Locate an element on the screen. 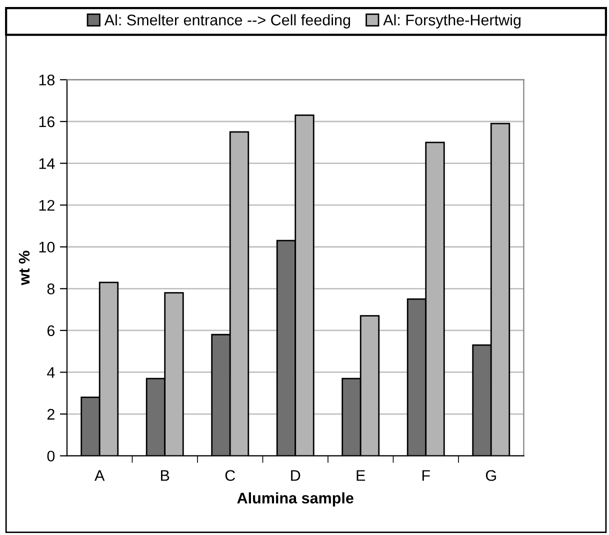 The width and height of the screenshot is (609, 535). x-tick-label: F is located at coordinates (426, 475).